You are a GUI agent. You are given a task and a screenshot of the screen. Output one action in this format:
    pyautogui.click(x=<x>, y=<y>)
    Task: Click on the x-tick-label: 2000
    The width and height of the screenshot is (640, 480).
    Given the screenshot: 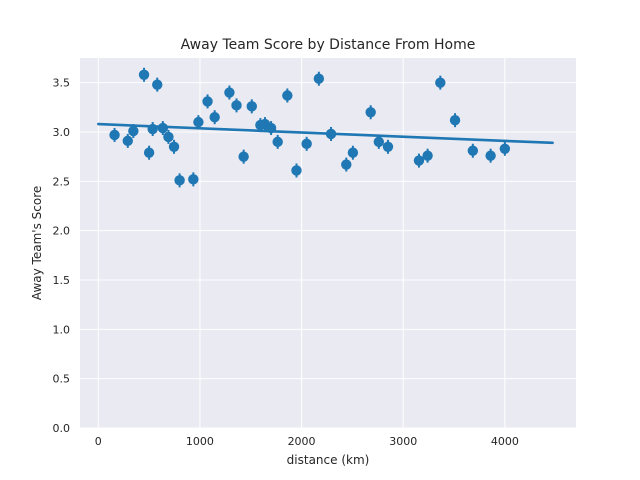 What is the action you would take?
    pyautogui.click(x=302, y=441)
    